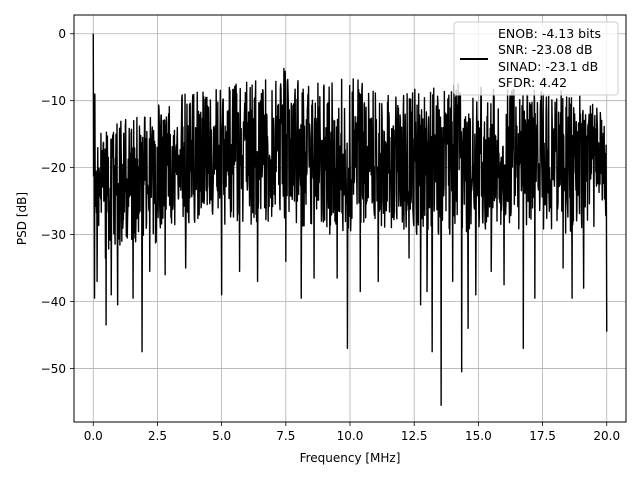 Image resolution: width=640 pixels, height=480 pixels. What do you see at coordinates (22, 218) in the screenshot?
I see `y-axis-label: PSD [dB]` at bounding box center [22, 218].